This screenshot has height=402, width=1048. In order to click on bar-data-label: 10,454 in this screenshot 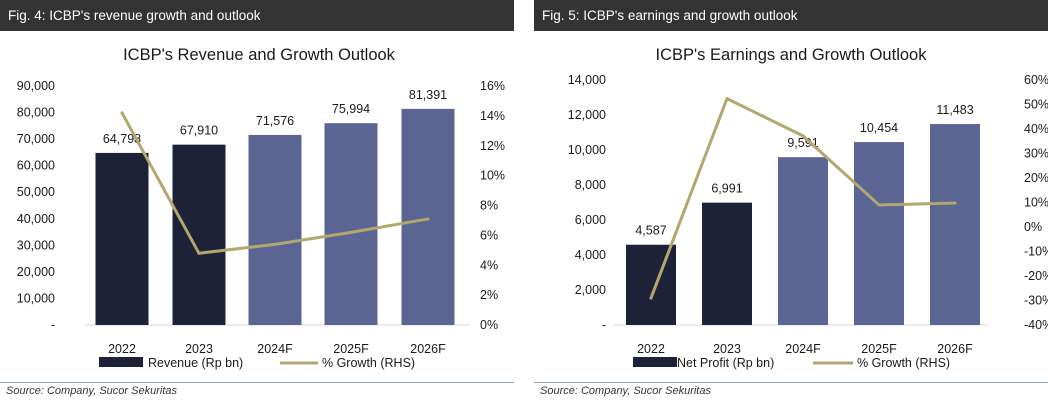, I will do `click(879, 128)`.